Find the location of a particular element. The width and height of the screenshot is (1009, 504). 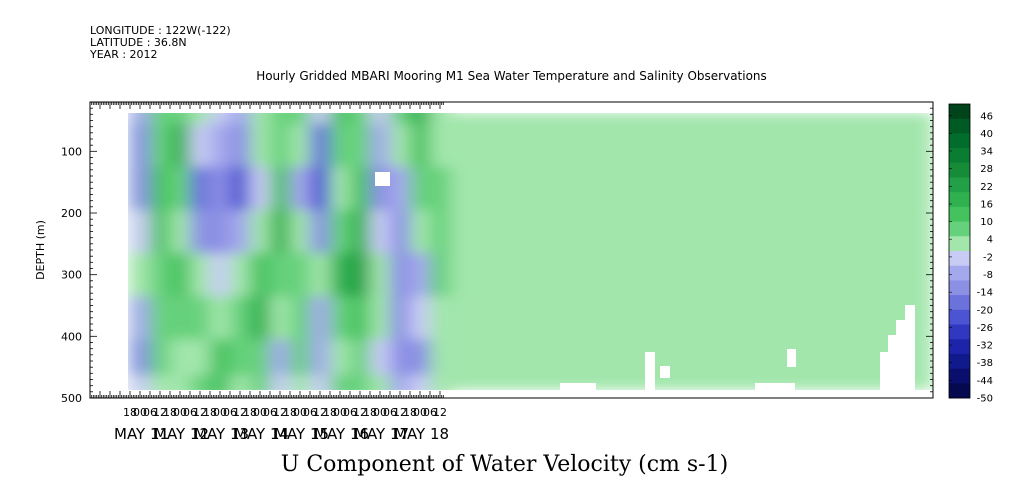

variable-title: U Component of Water Velocity (cm s-1) is located at coordinates (504, 464).